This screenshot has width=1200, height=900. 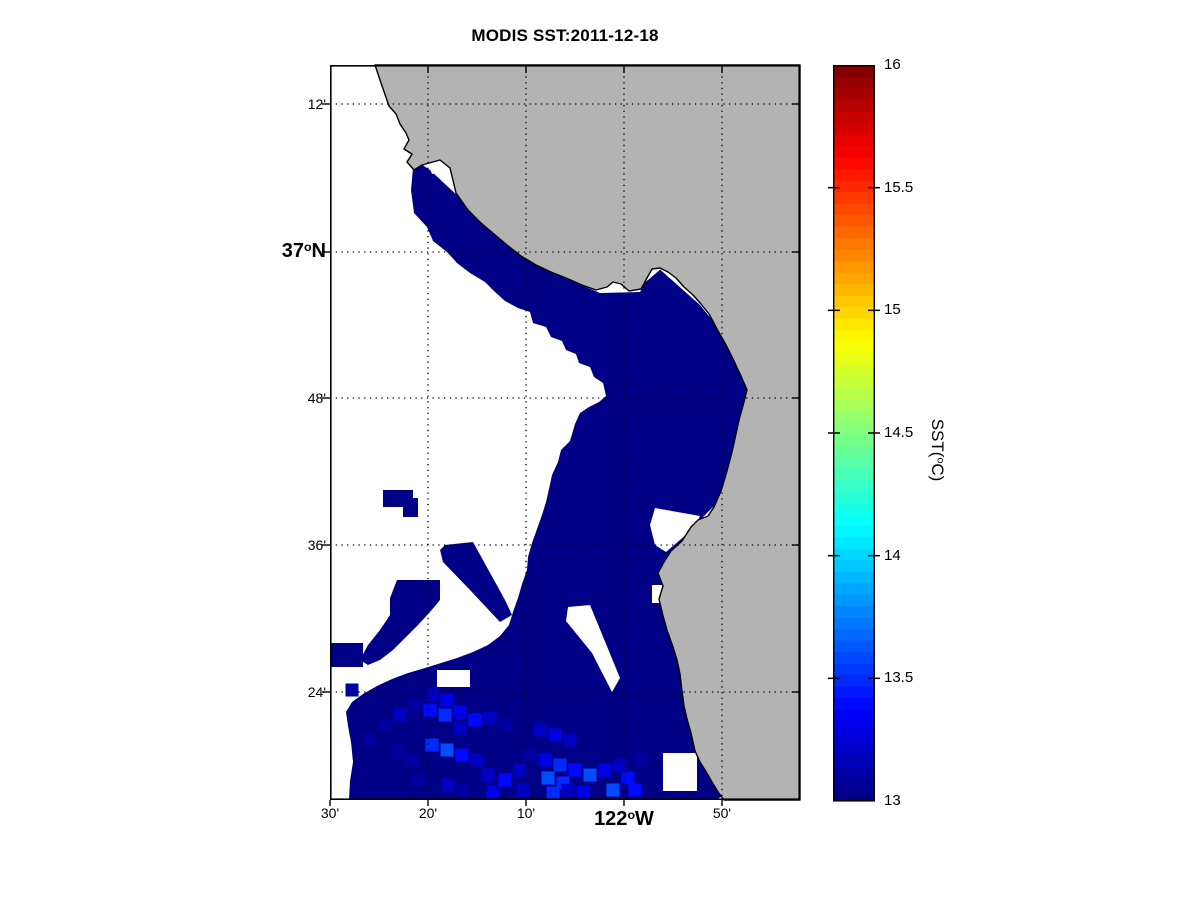 What do you see at coordinates (428, 813) in the screenshot?
I see `x-tick-label: 20'` at bounding box center [428, 813].